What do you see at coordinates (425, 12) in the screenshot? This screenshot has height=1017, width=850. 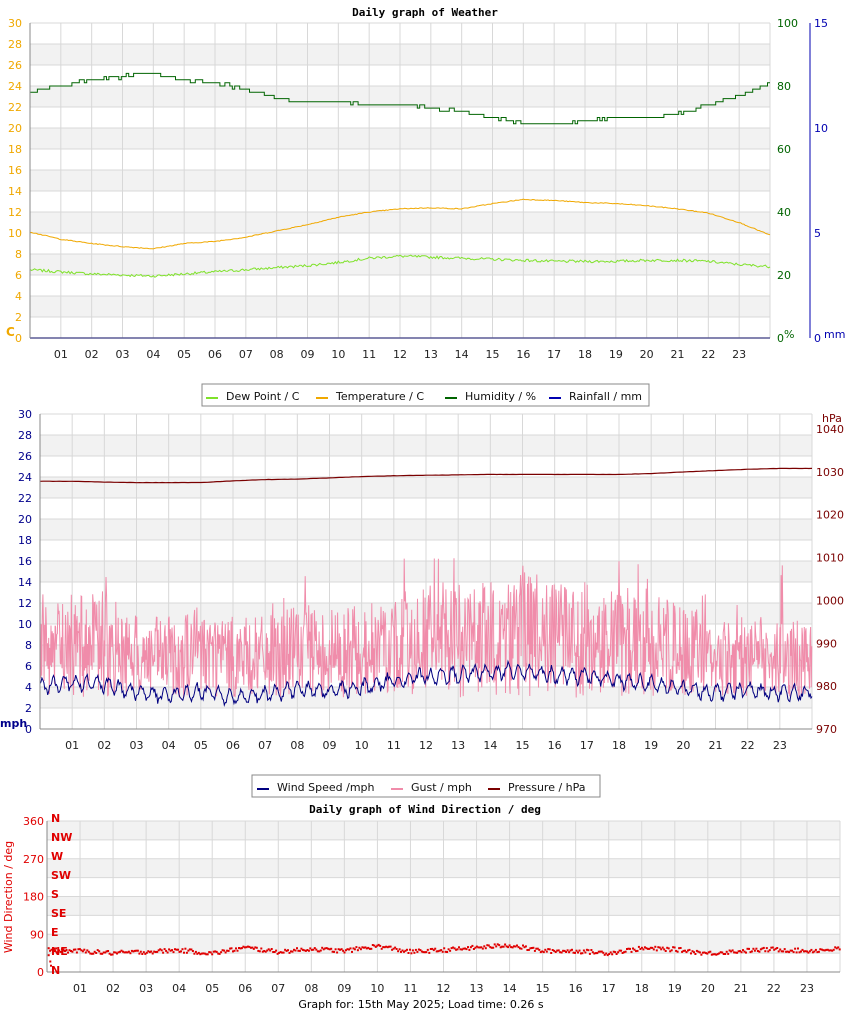 I see `weather-chart-title: Daily graph of Weather` at bounding box center [425, 12].